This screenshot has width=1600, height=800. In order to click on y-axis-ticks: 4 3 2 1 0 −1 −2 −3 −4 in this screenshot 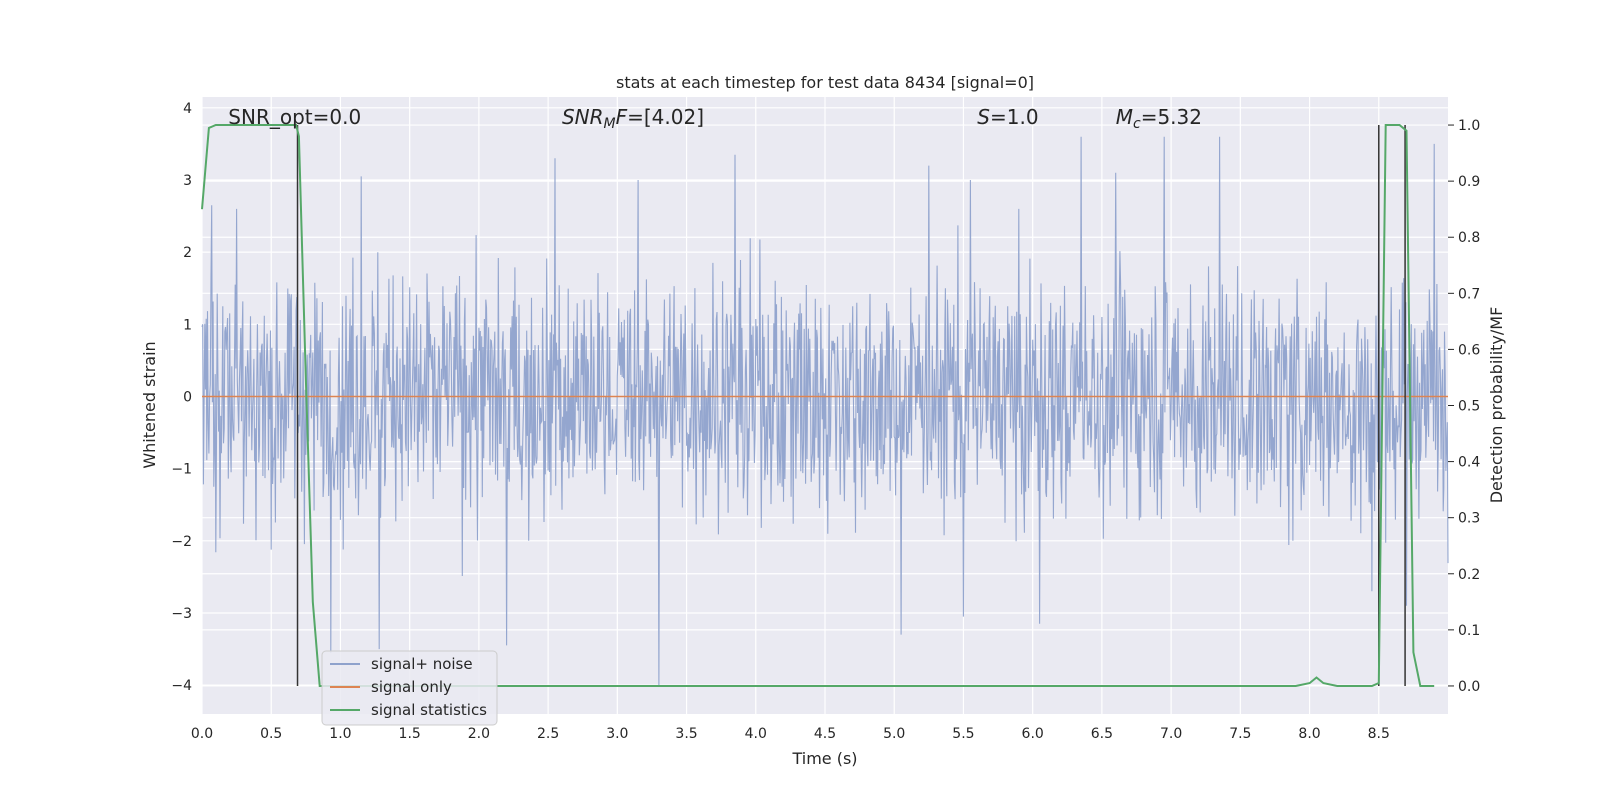, I will do `click(181, 397)`.